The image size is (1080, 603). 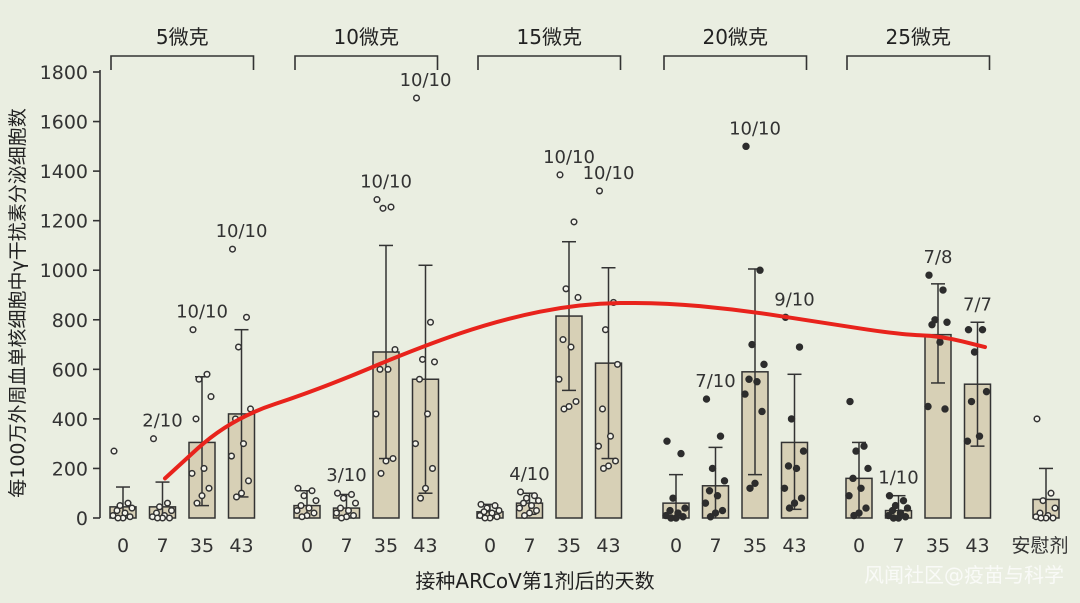 I want to click on responder-ratio-label: 7/10, so click(x=715, y=381).